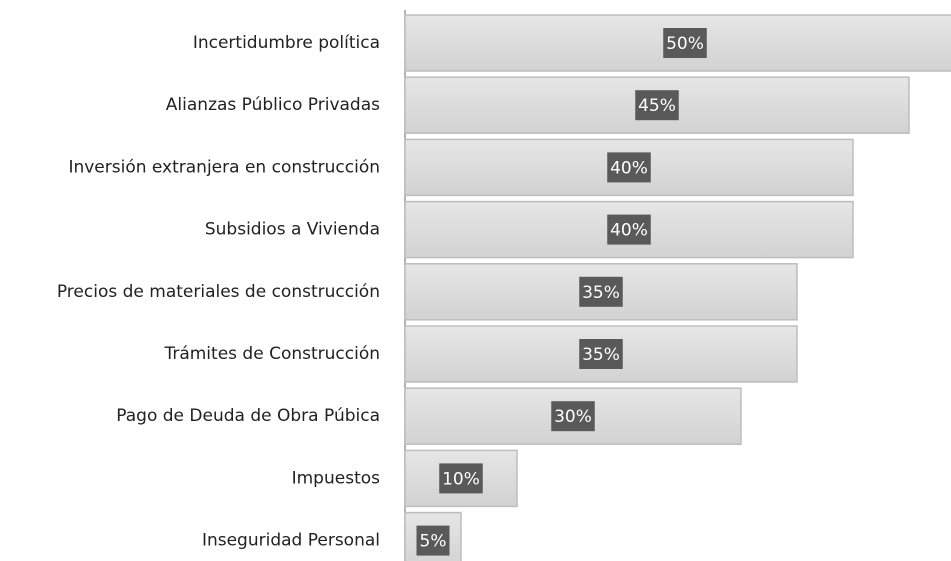 This screenshot has width=951, height=561. I want to click on category-label: Precios de materiales de construcción, so click(218, 292).